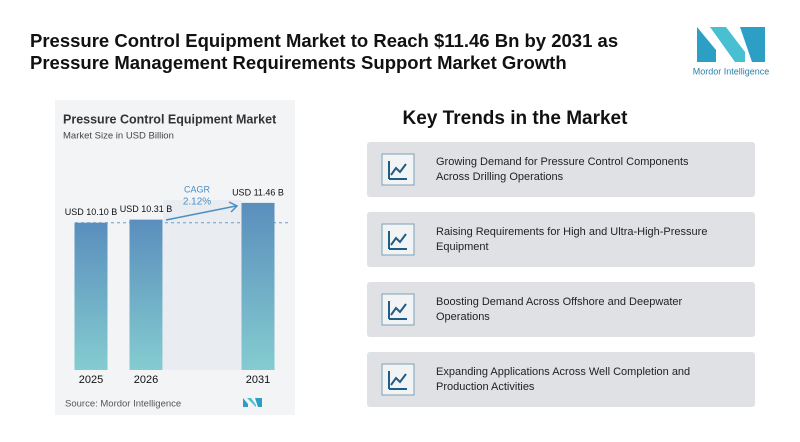 This screenshot has height=442, width=800. What do you see at coordinates (202, 211) in the screenshot?
I see `cagr-arrow` at bounding box center [202, 211].